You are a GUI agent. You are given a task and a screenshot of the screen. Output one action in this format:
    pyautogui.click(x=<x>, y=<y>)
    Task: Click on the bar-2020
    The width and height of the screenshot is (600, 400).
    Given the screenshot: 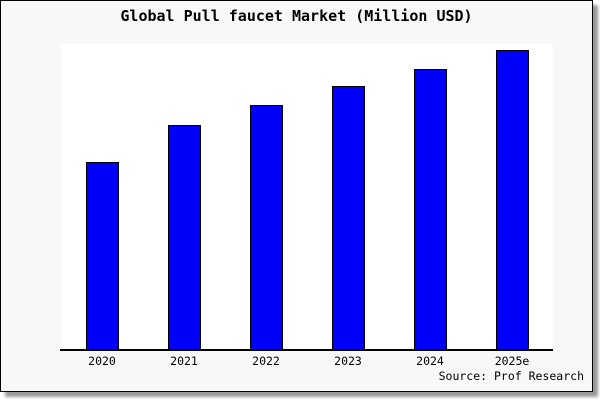 What is the action you would take?
    pyautogui.click(x=102, y=255)
    